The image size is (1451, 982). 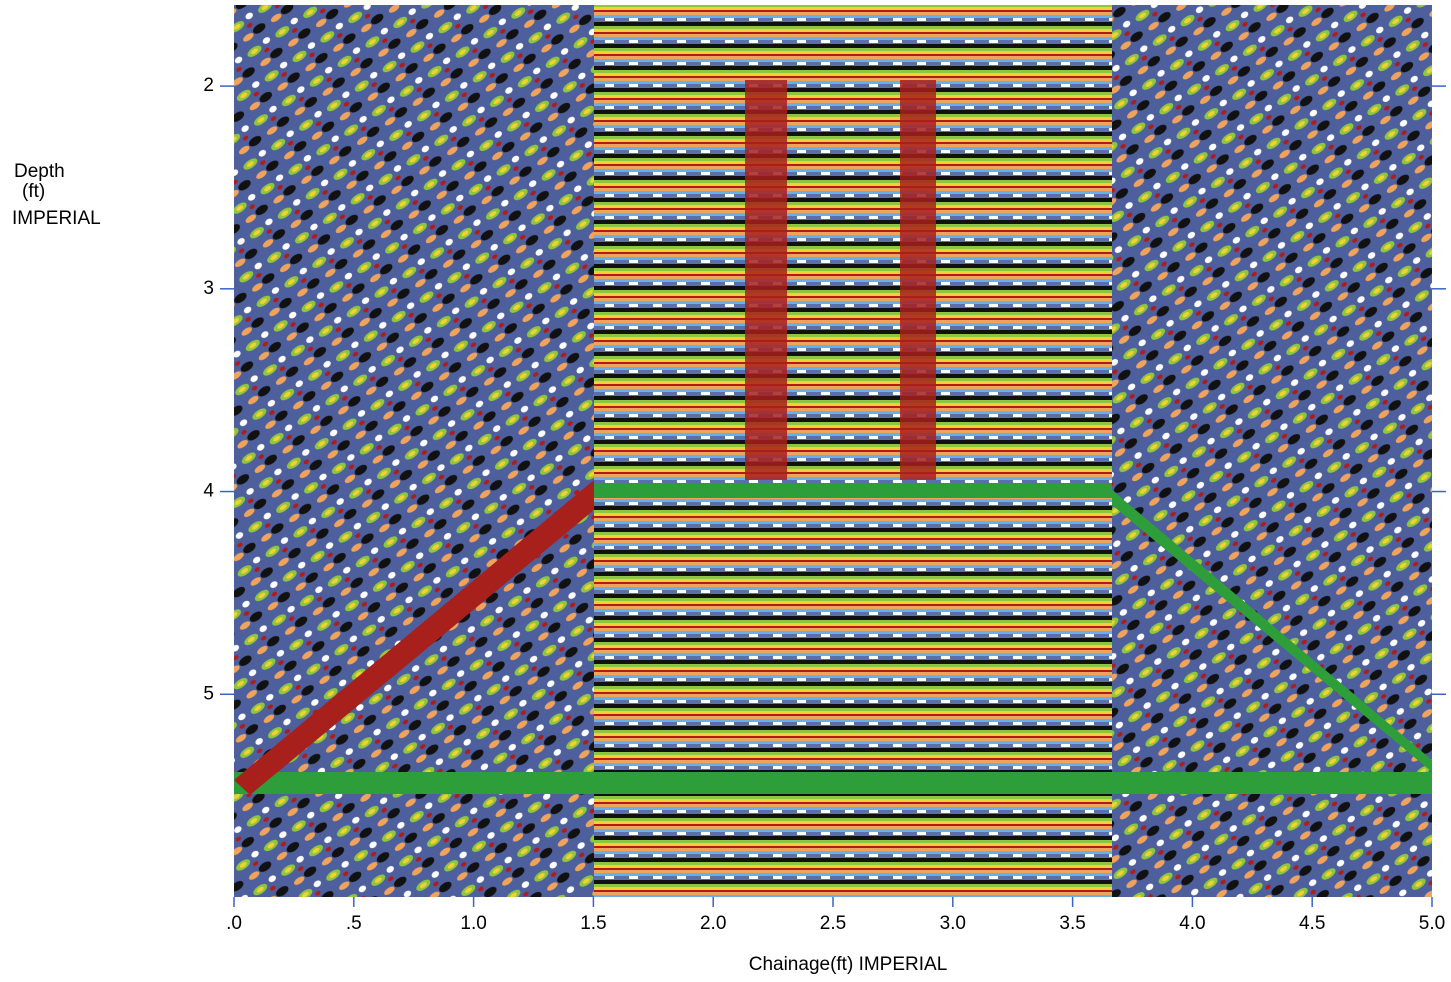 I want to click on y-axis-label: IMPERIAL, so click(x=56, y=218).